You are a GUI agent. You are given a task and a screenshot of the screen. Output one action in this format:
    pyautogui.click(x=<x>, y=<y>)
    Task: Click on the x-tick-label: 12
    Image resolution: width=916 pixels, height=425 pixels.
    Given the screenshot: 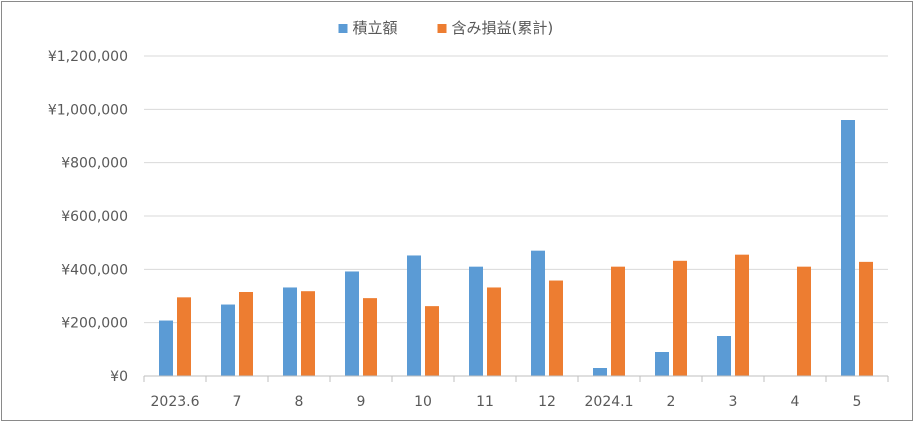 What is the action you would take?
    pyautogui.click(x=547, y=402)
    